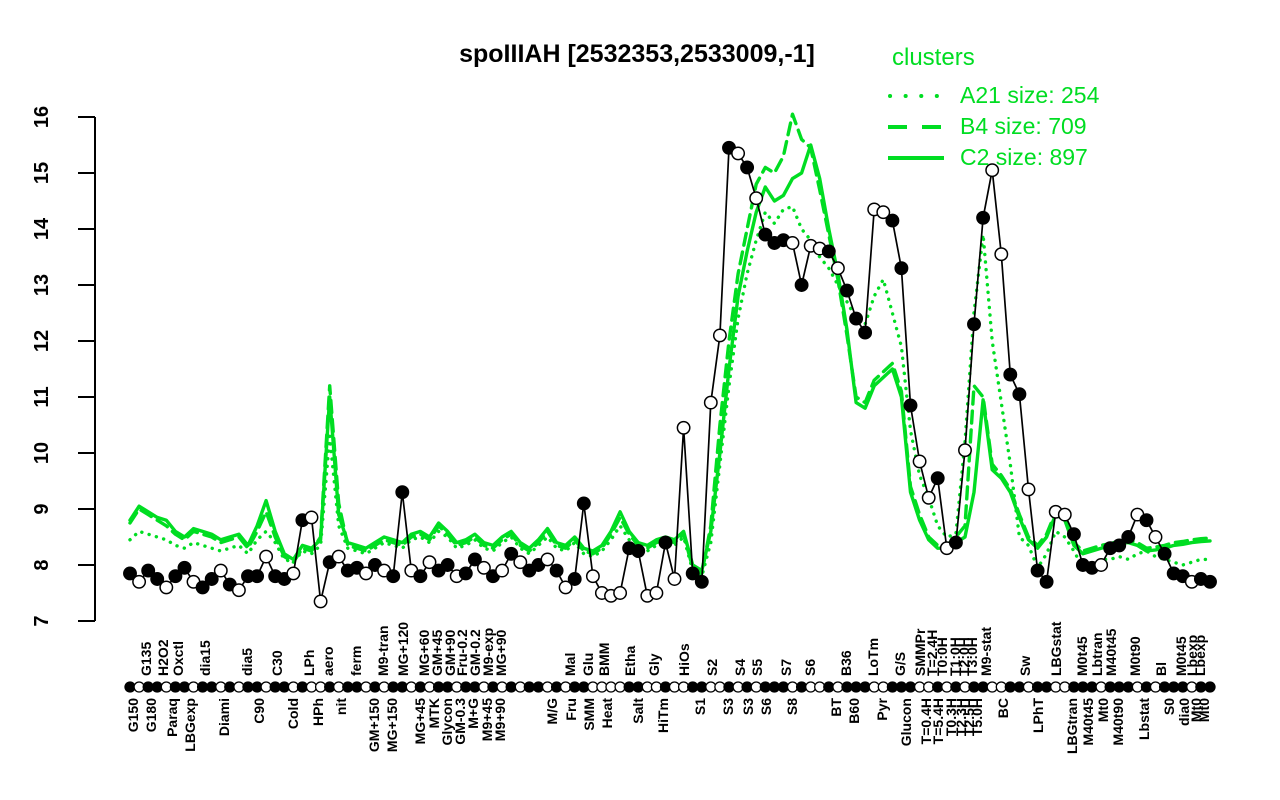 Image resolution: width=1280 pixels, height=800 pixels. I want to click on x-axis-bottom-label: BT, so click(836, 707).